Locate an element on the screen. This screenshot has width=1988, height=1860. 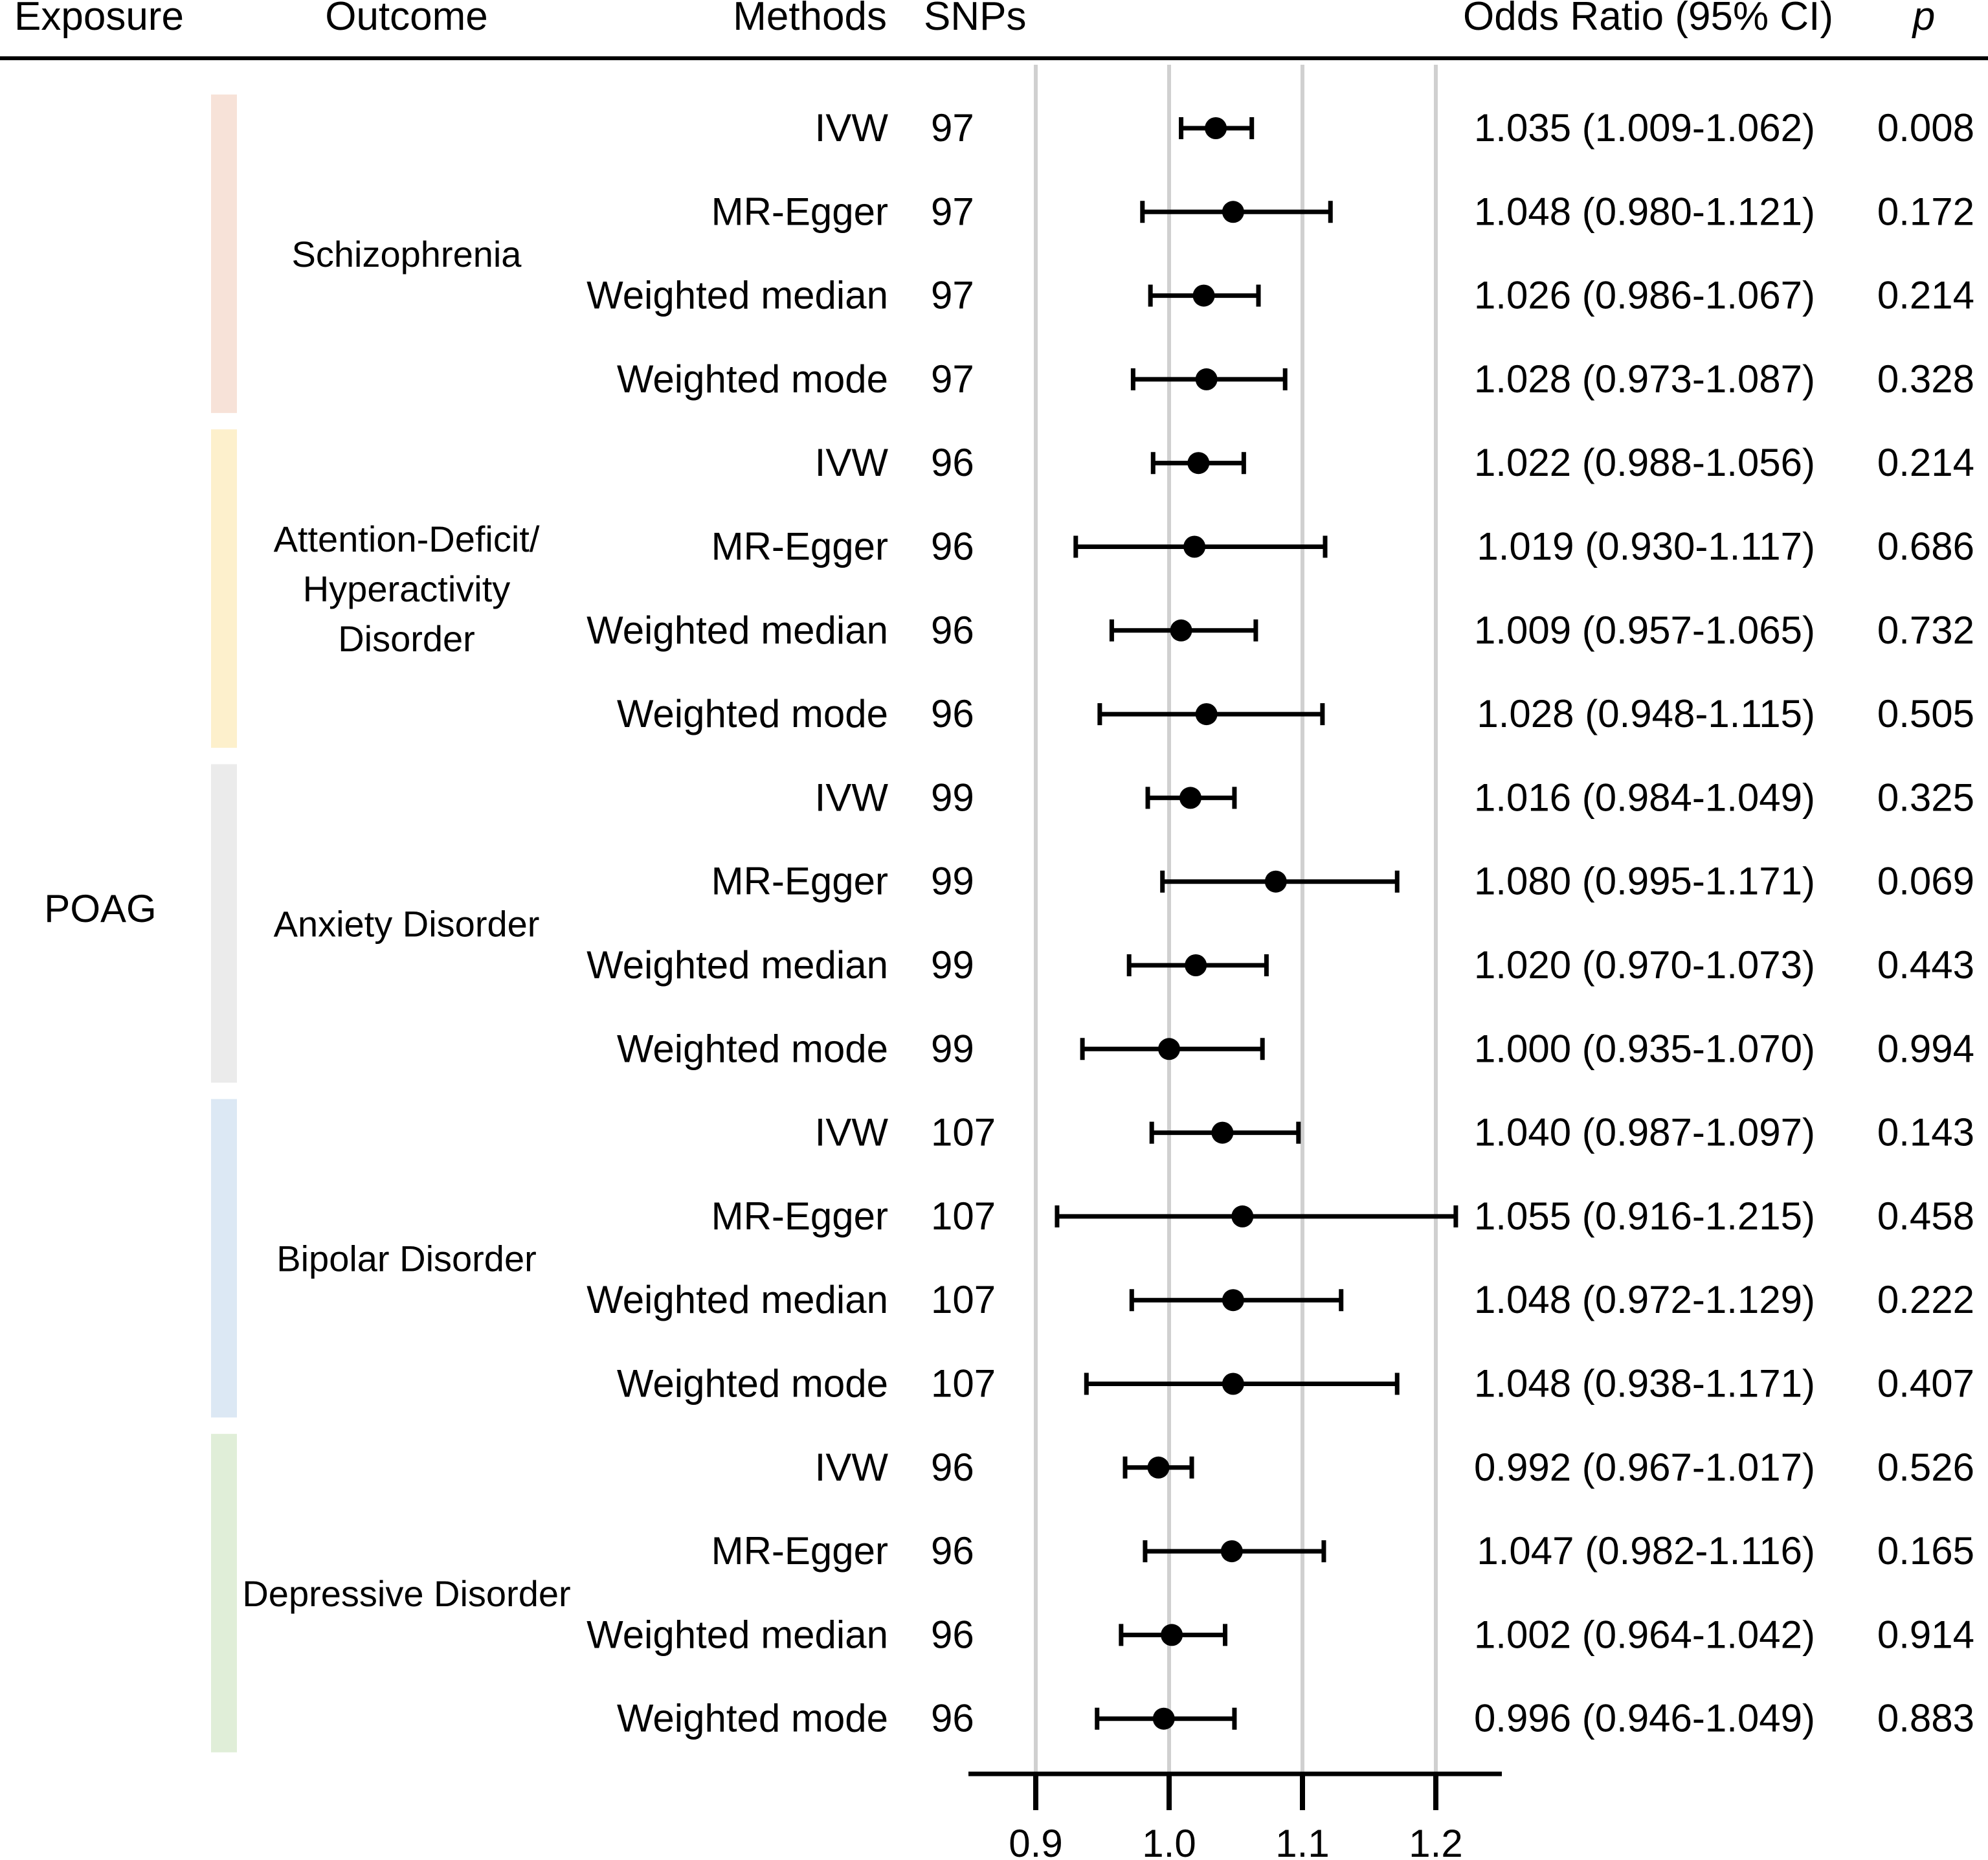
row-2-0-snps: 99 is located at coordinates (952, 797).